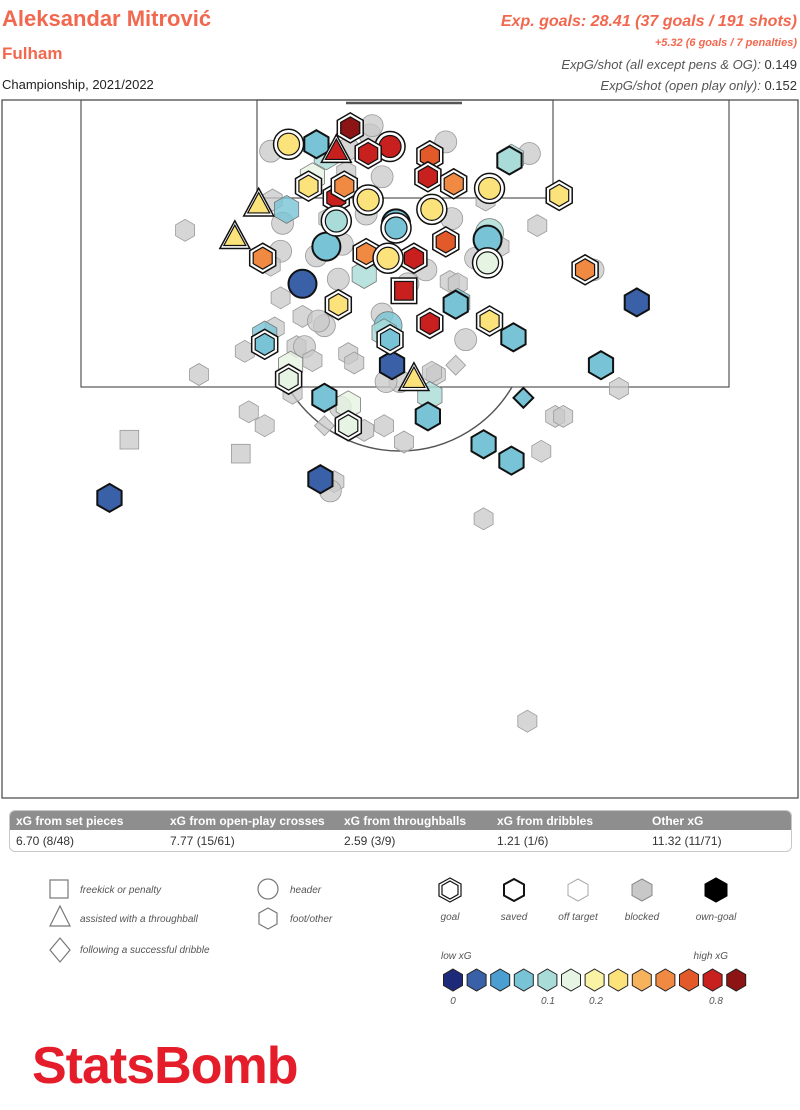  Describe the element at coordinates (45, 841) in the screenshot. I see `summary-value-set-pieces: 6.70 (8/48)` at that location.